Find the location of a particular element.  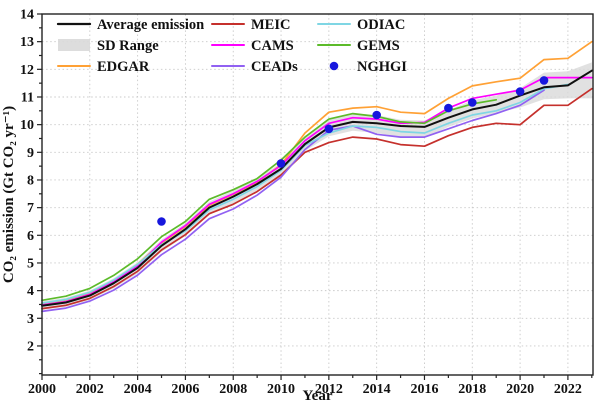

legend-label-average-emission: Average emission is located at coordinates (150, 25).